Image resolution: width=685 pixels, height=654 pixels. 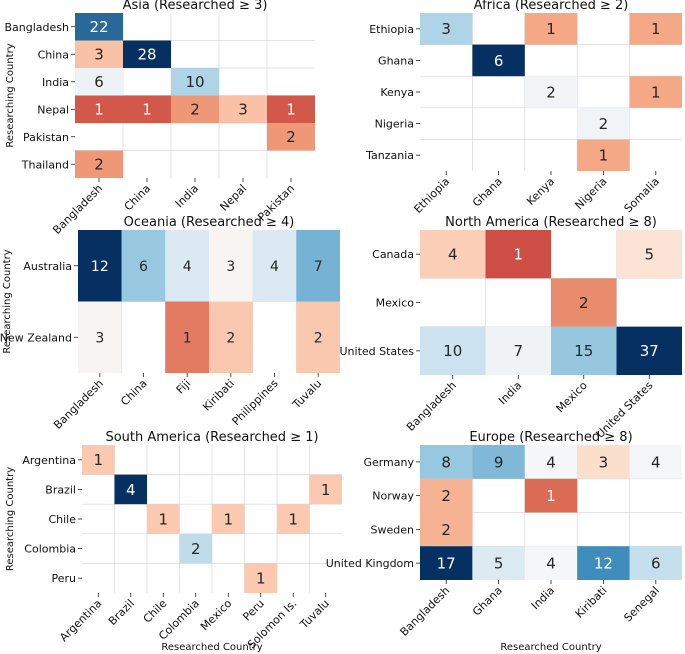 What do you see at coordinates (195, 6) in the screenshot?
I see `panel-title: Asia (Researched ≥ 3)` at bounding box center [195, 6].